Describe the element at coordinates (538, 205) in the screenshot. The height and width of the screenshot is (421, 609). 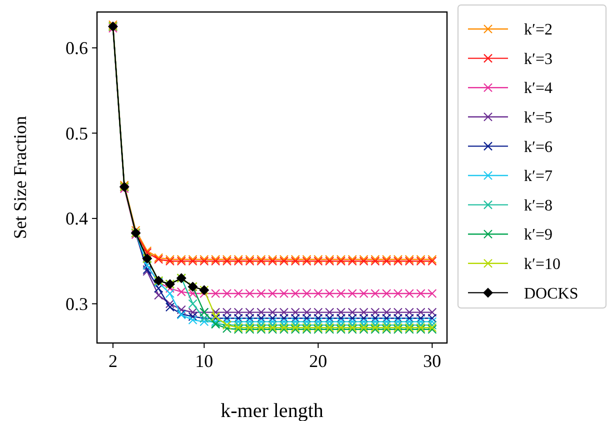
I see `legend-label: k′=8` at that location.